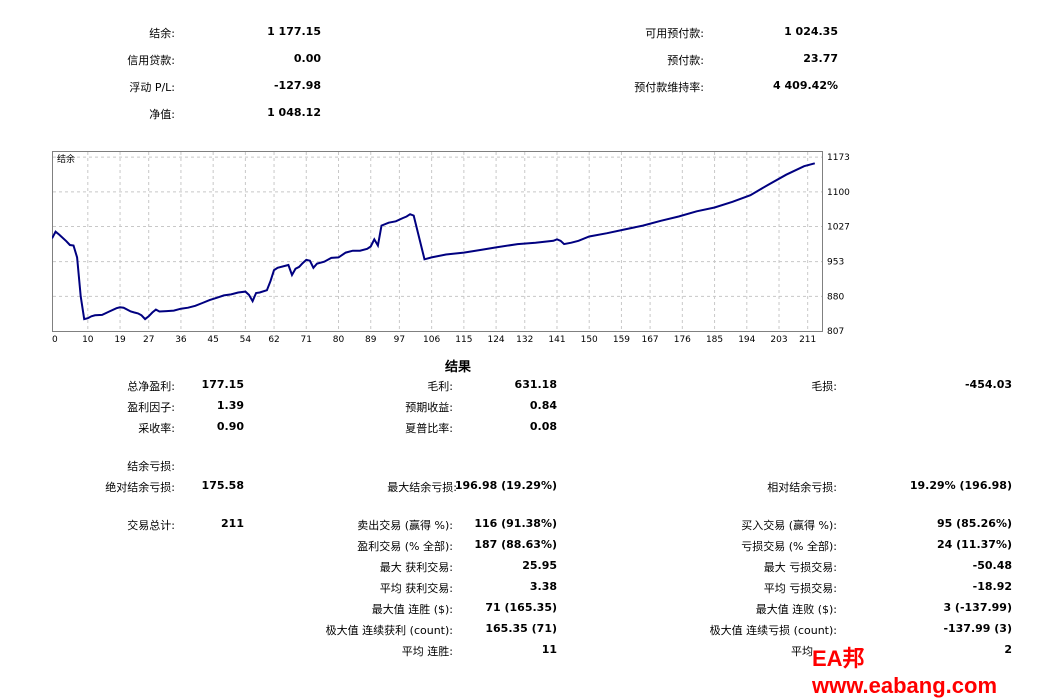  Describe the element at coordinates (399, 340) in the screenshot. I see `x-tick-label: 97` at that location.